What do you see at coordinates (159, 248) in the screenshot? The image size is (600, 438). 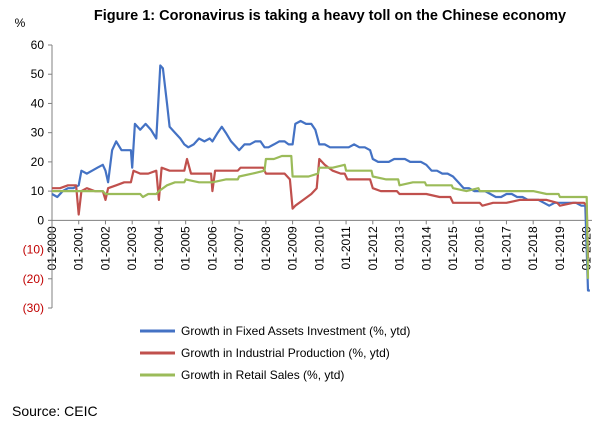 I see `x-tick-label: 01-2004` at bounding box center [159, 248].